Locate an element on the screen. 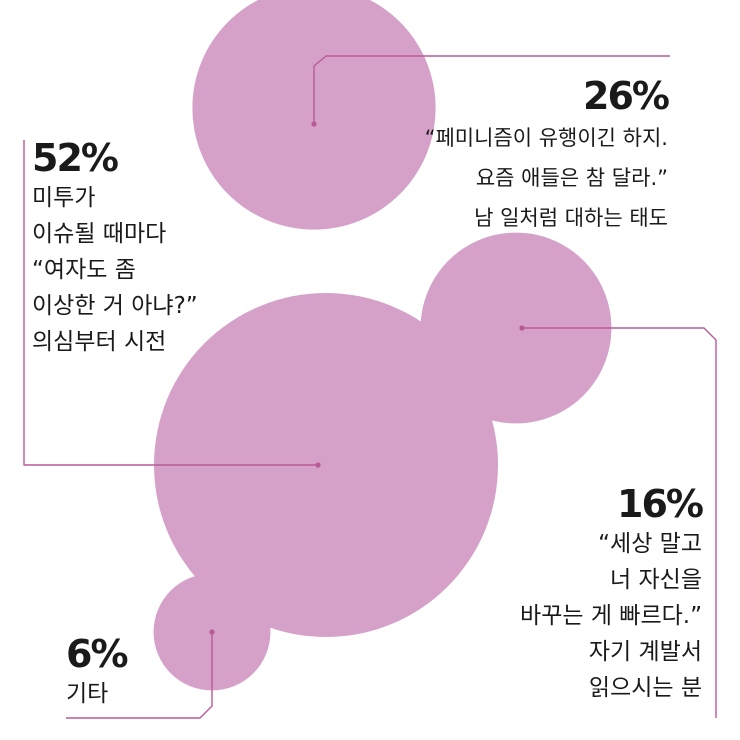 The width and height of the screenshot is (740, 740). desc-26-line: 남 일처럼 대하는 태도 is located at coordinates (571, 218).